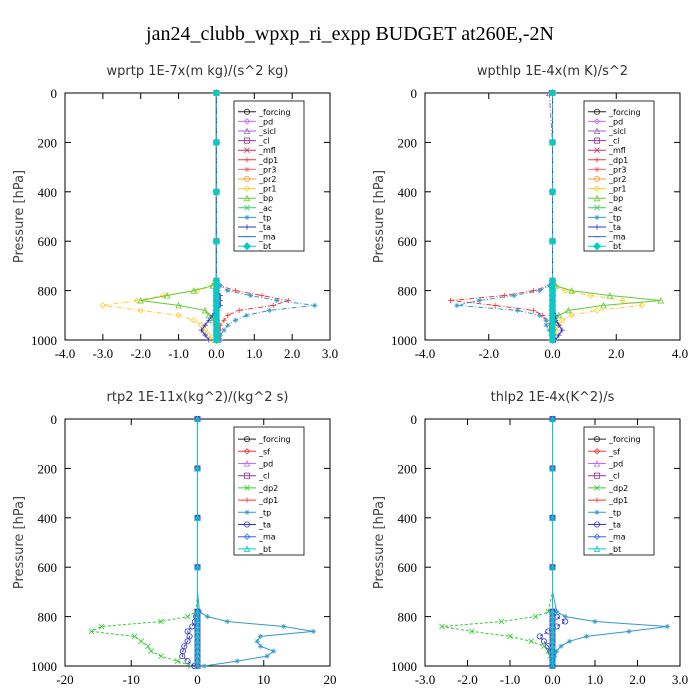  I want to click on panel-title: rtp2 1E-11x(kg^2)/(kg^2 s), so click(198, 397).